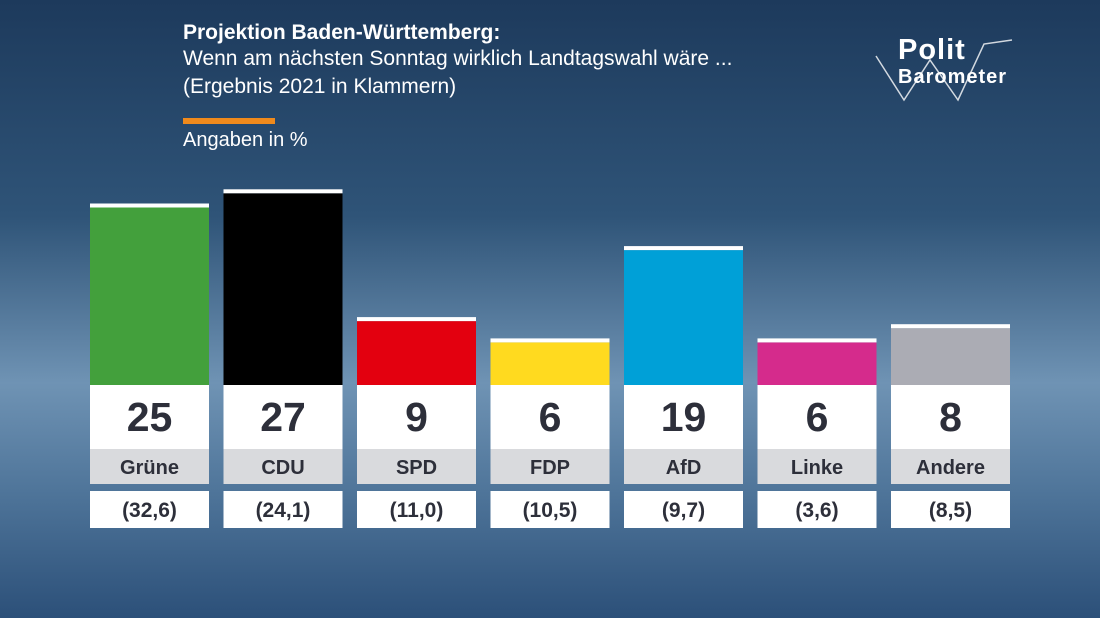 The width and height of the screenshot is (1100, 618). I want to click on bar-cap-cdu, so click(283, 191).